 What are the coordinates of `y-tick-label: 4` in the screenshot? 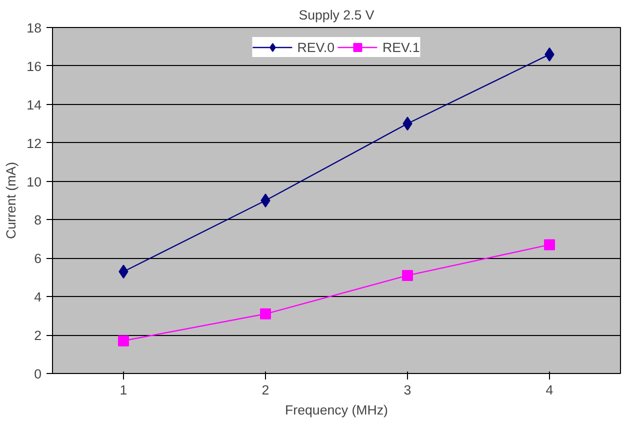 It's located at (38, 297).